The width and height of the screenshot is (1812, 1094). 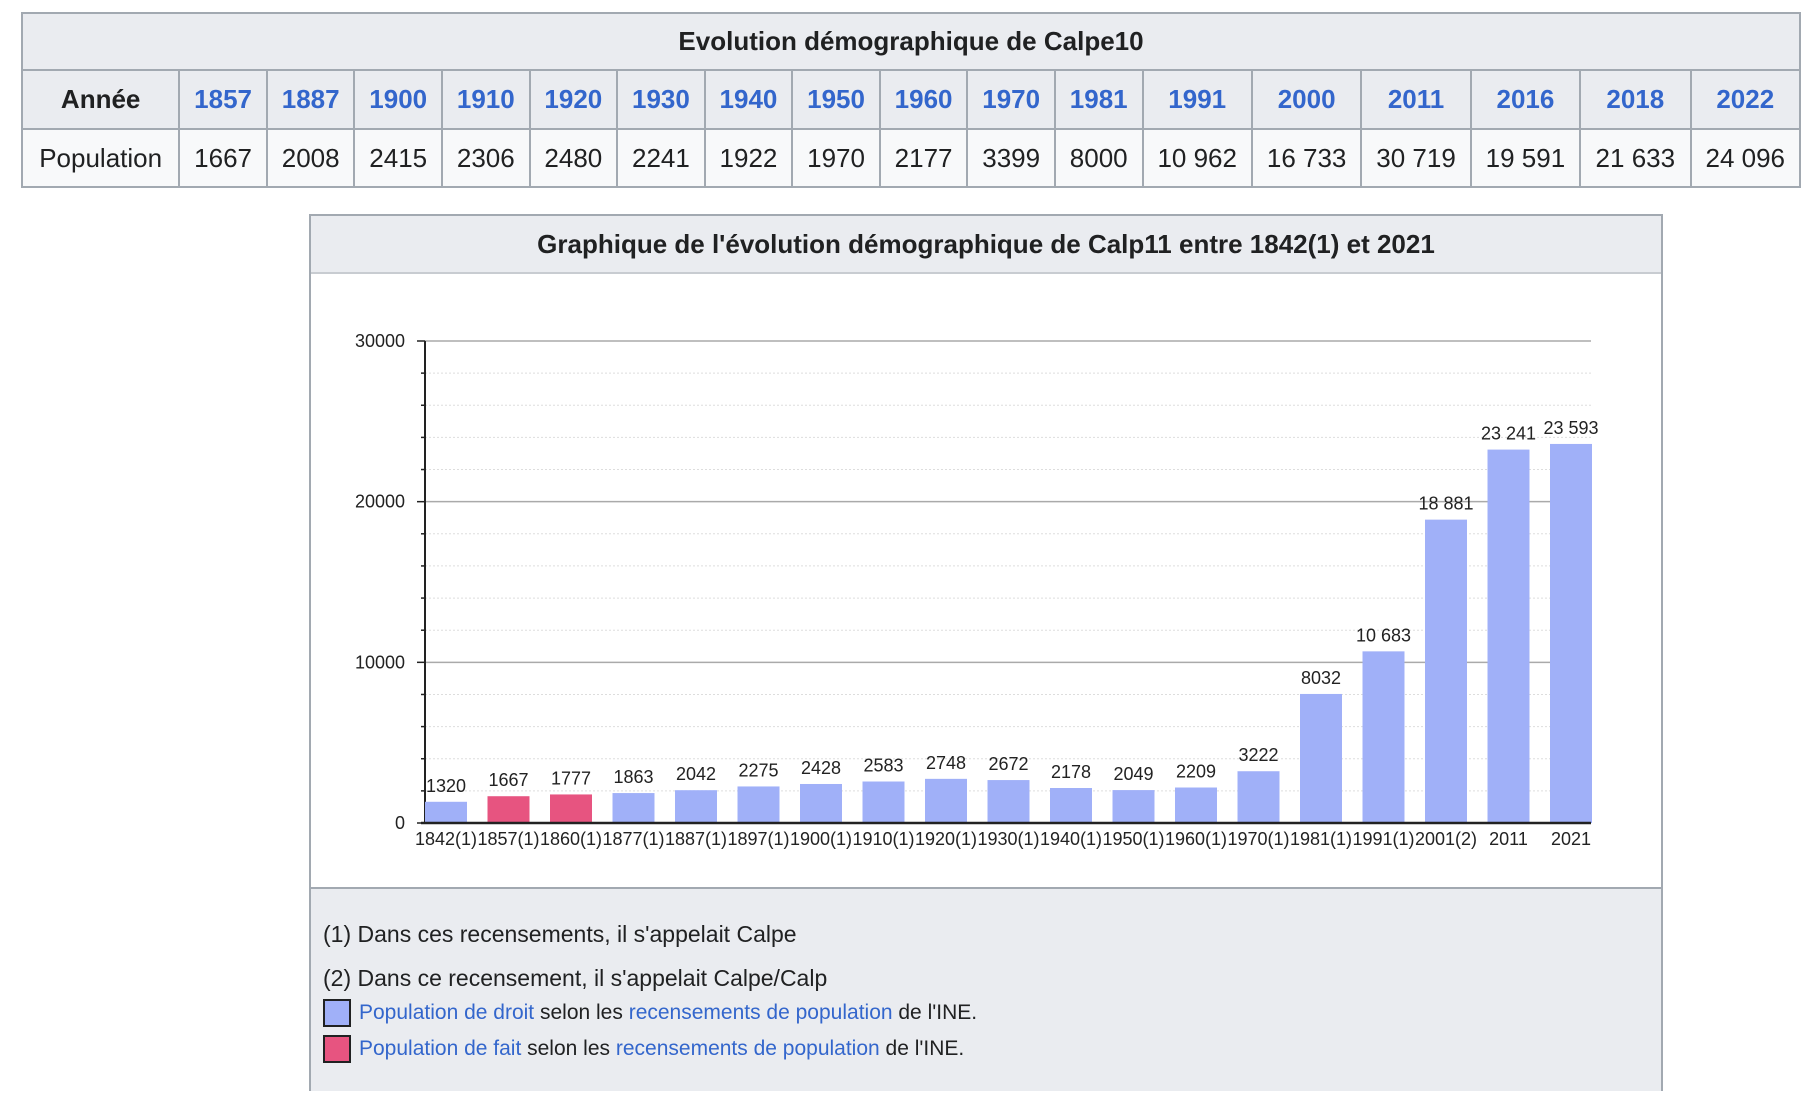 I want to click on year-link-1930: 1930, so click(x=661, y=99).